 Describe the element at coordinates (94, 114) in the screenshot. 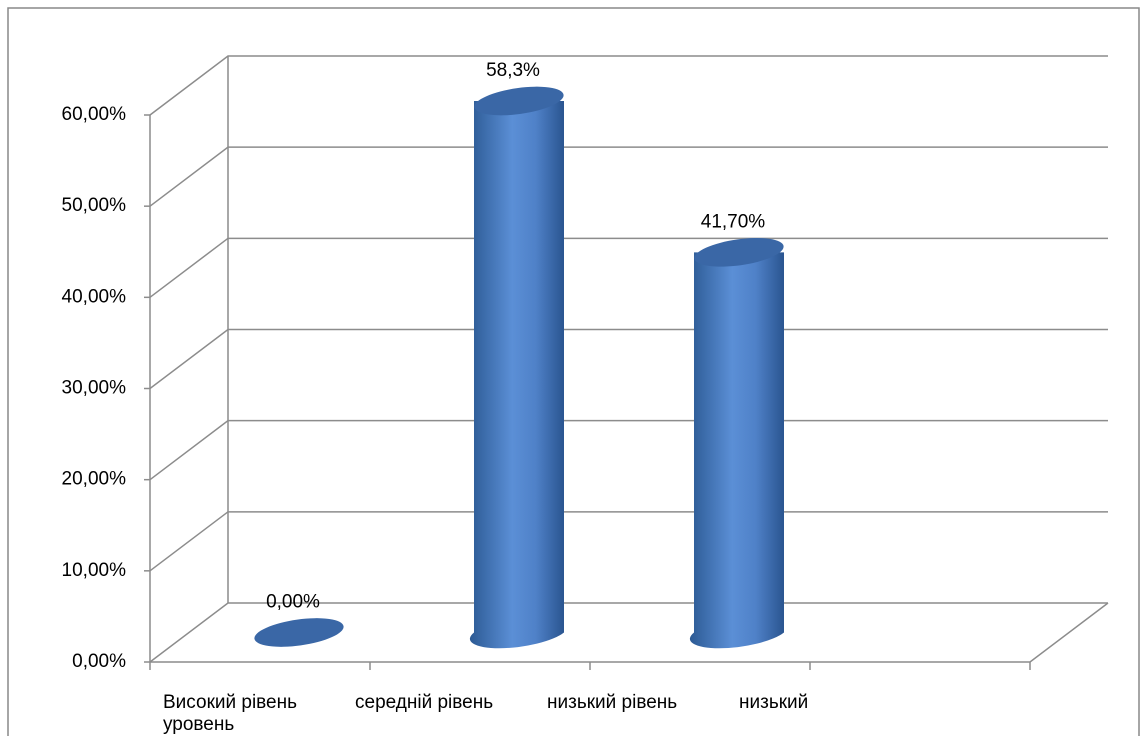

I see `y-tick-label: 60,00%` at that location.